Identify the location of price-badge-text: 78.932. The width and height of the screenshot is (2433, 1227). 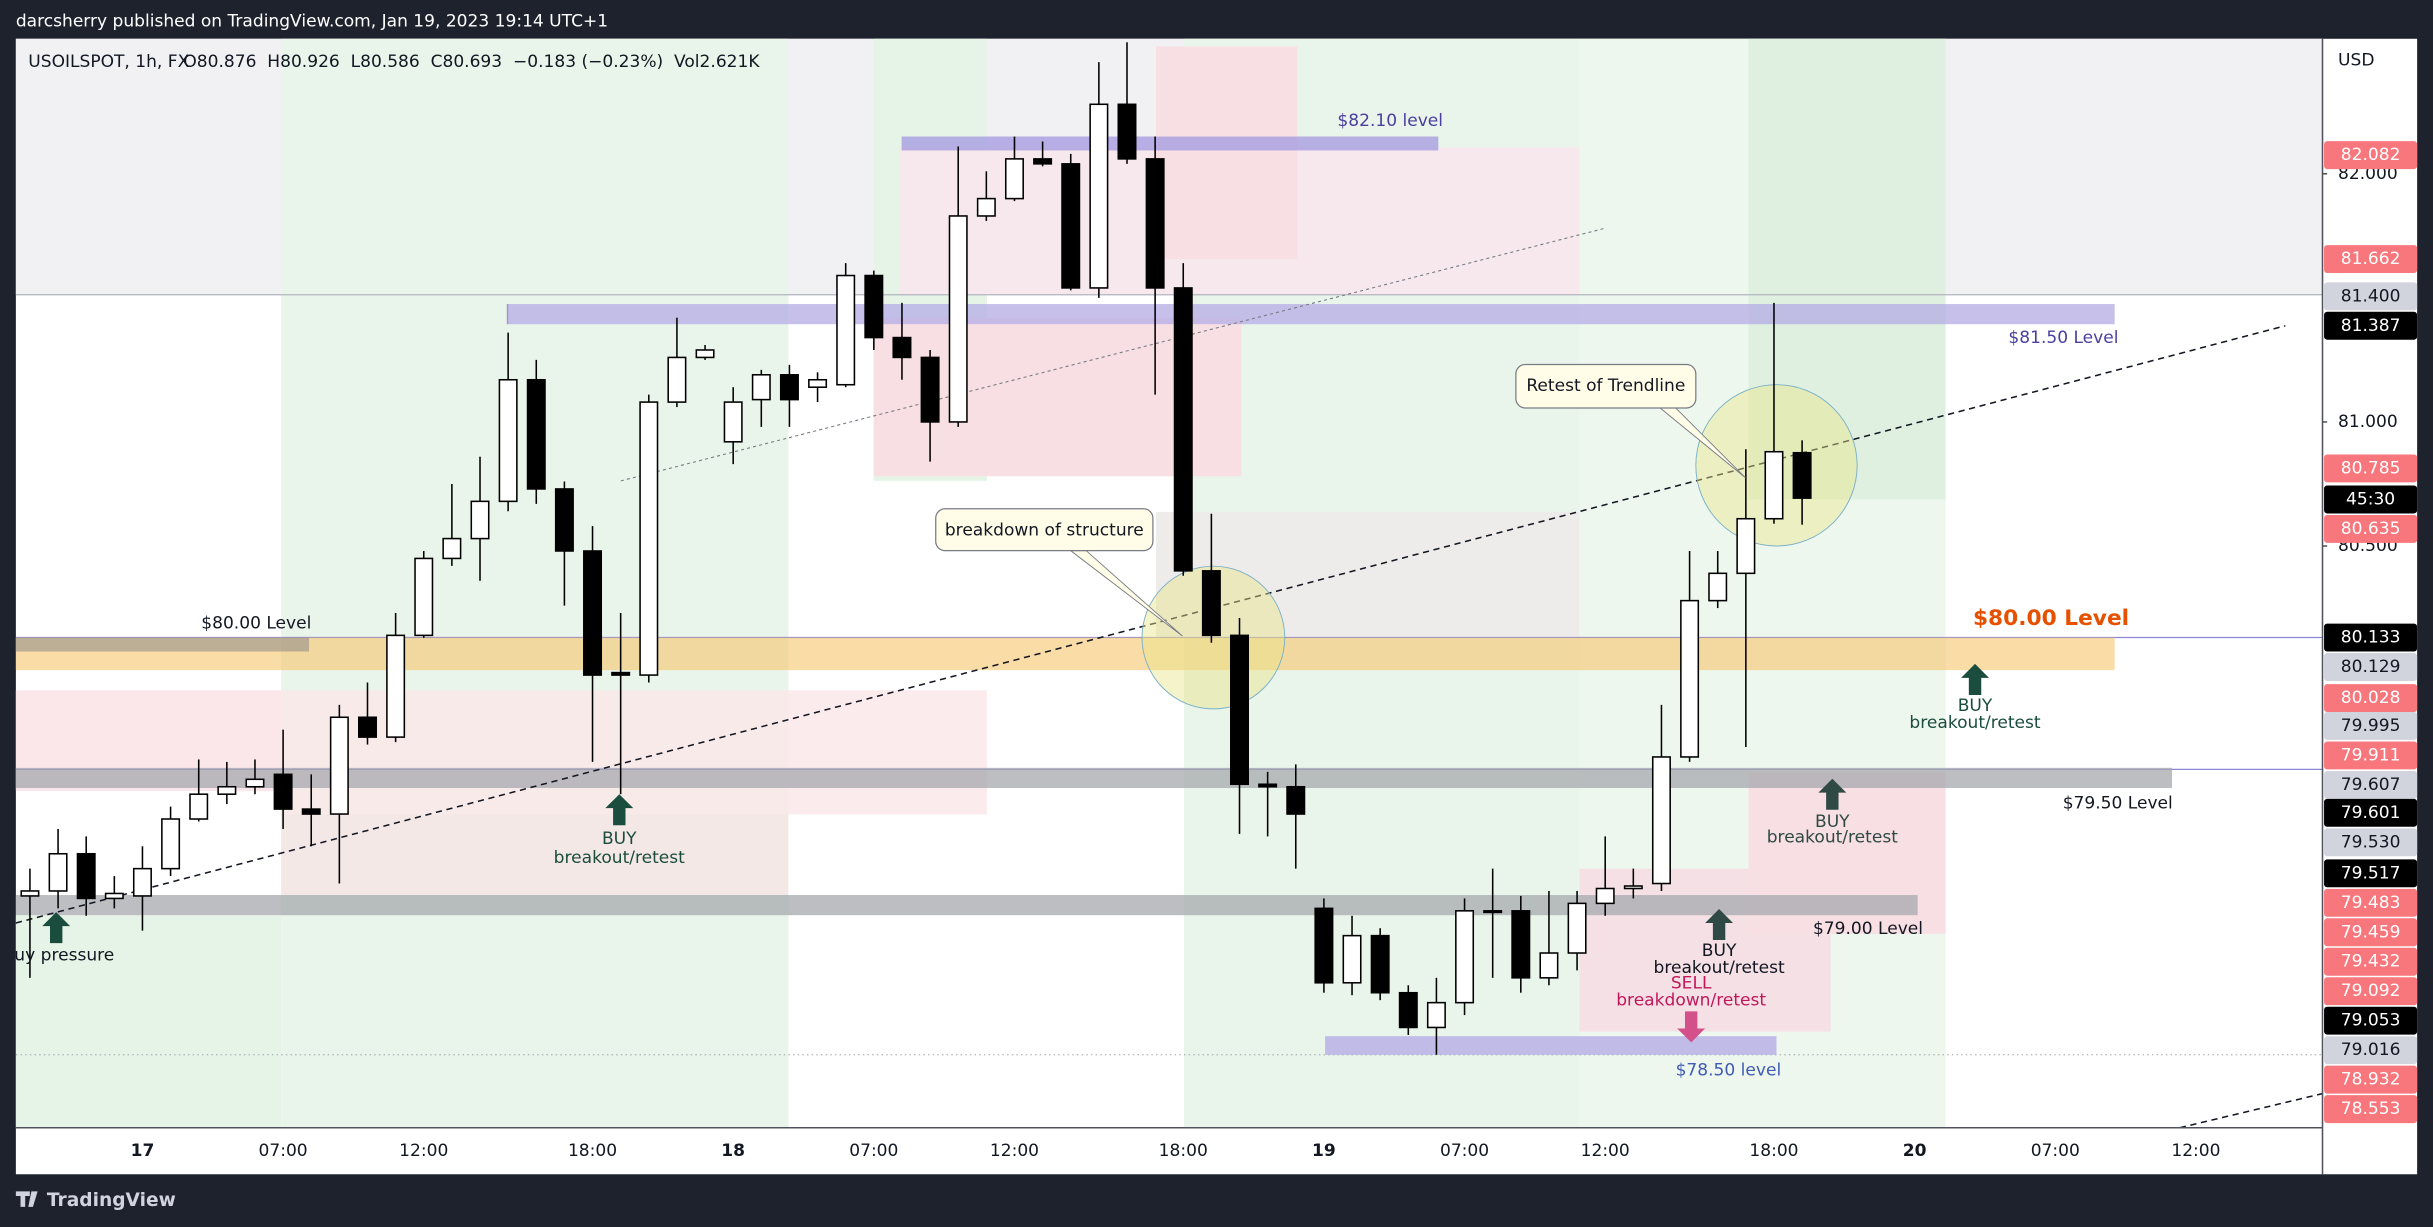
(2371, 1080).